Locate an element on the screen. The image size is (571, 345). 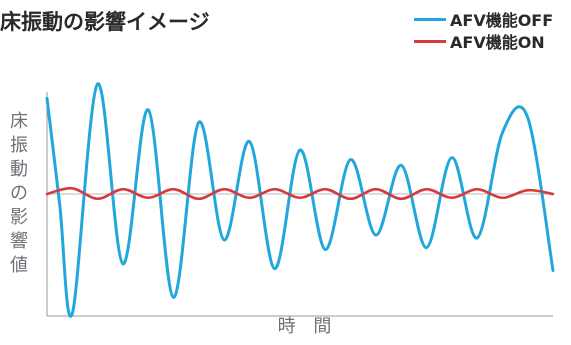
y-axis-label: 床振動の影響値 is located at coordinates (19, 194).